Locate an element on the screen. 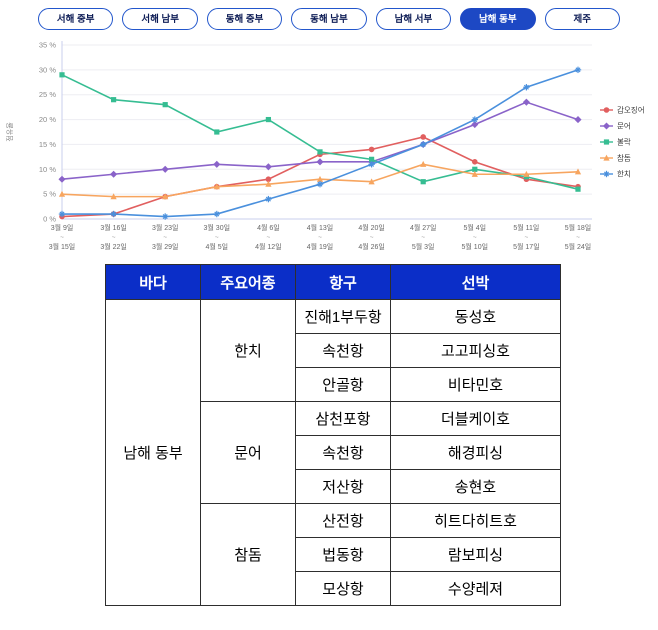  x-tick-start: 5월 4일 is located at coordinates (474, 227).